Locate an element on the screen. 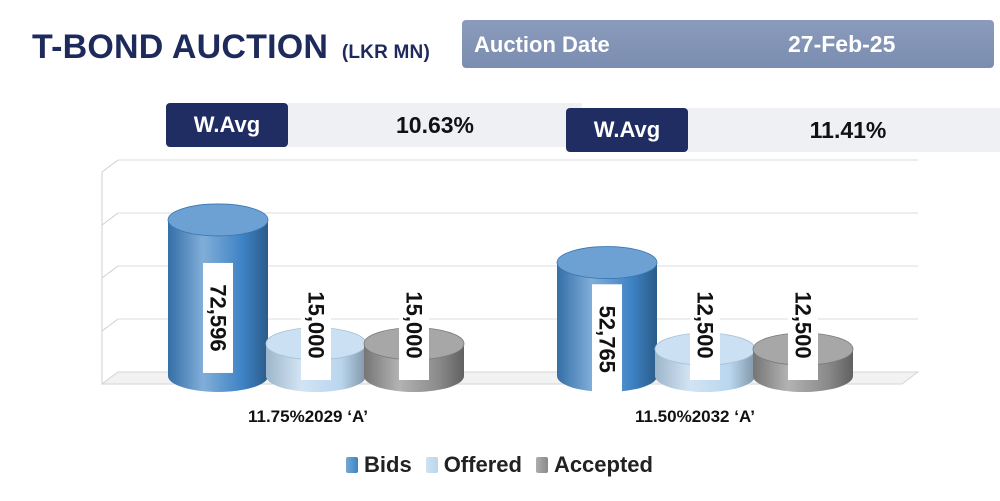 The image size is (1000, 501). category-label-2: 11.50%2032 ‘A’ is located at coordinates (695, 416).